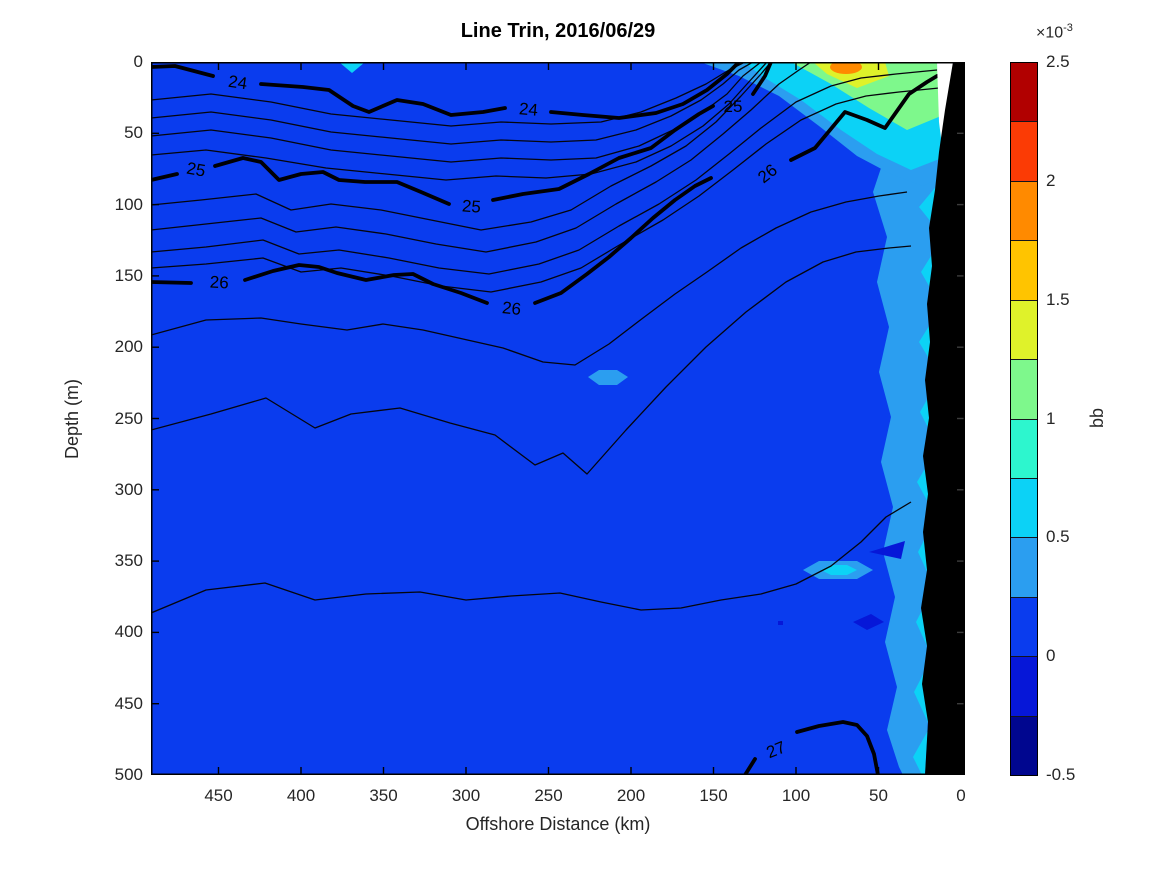  Describe the element at coordinates (796, 795) in the screenshot. I see `x-tick-label: 100` at that location.